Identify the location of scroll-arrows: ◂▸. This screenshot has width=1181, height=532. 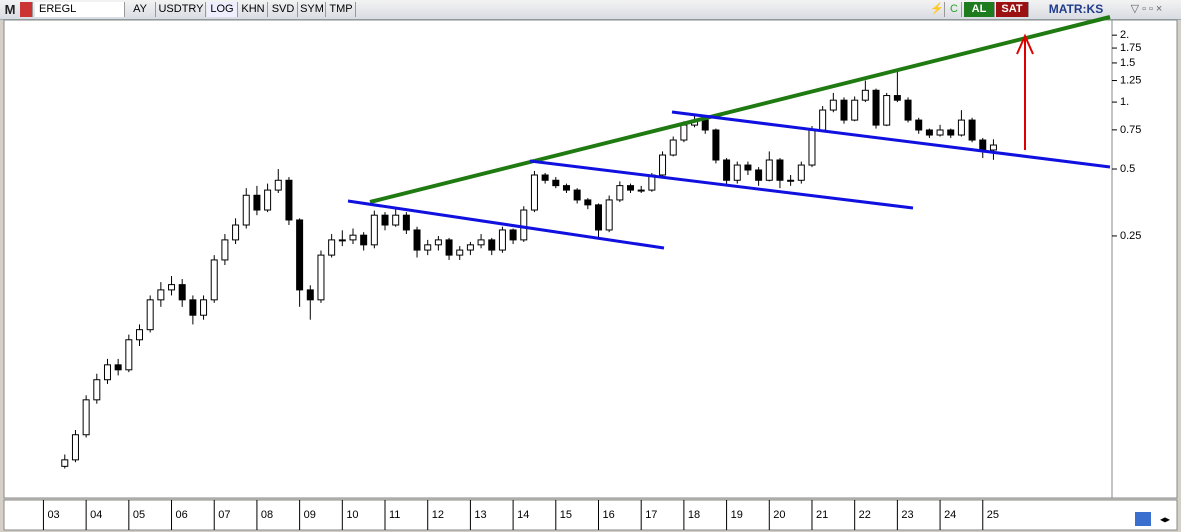
(1165, 520).